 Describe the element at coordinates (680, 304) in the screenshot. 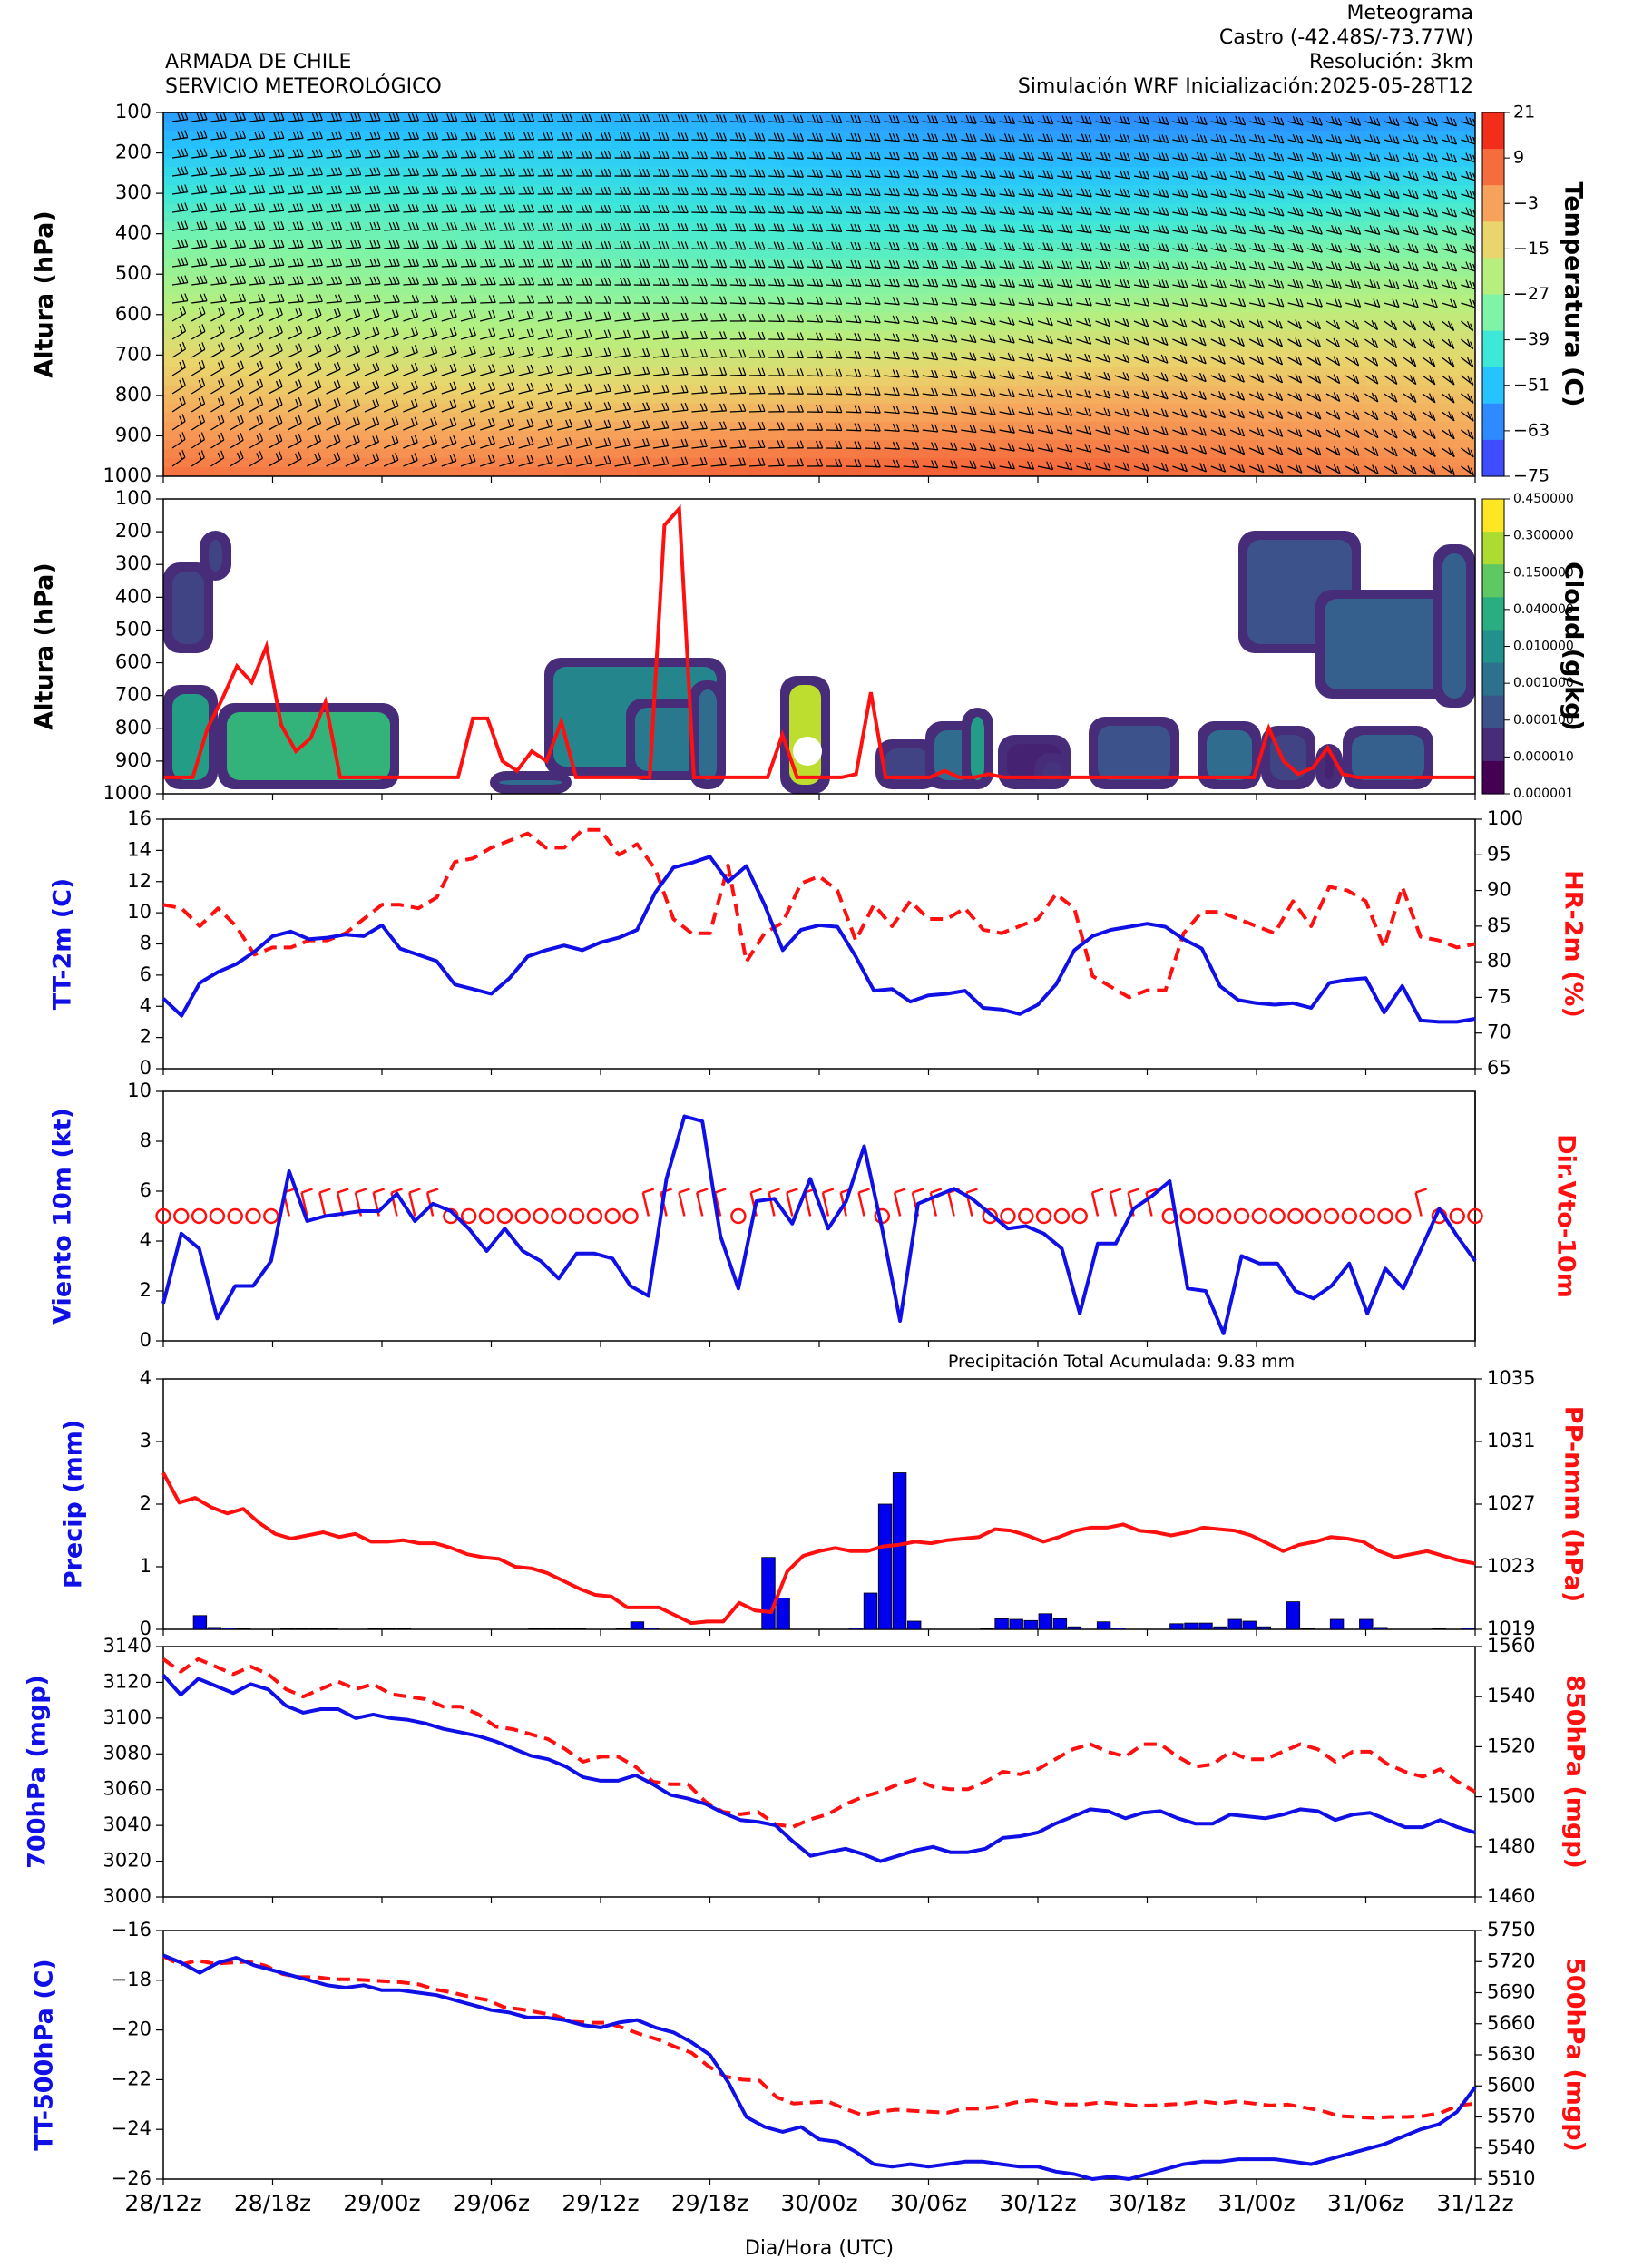

I see `wind-barb-staff` at that location.